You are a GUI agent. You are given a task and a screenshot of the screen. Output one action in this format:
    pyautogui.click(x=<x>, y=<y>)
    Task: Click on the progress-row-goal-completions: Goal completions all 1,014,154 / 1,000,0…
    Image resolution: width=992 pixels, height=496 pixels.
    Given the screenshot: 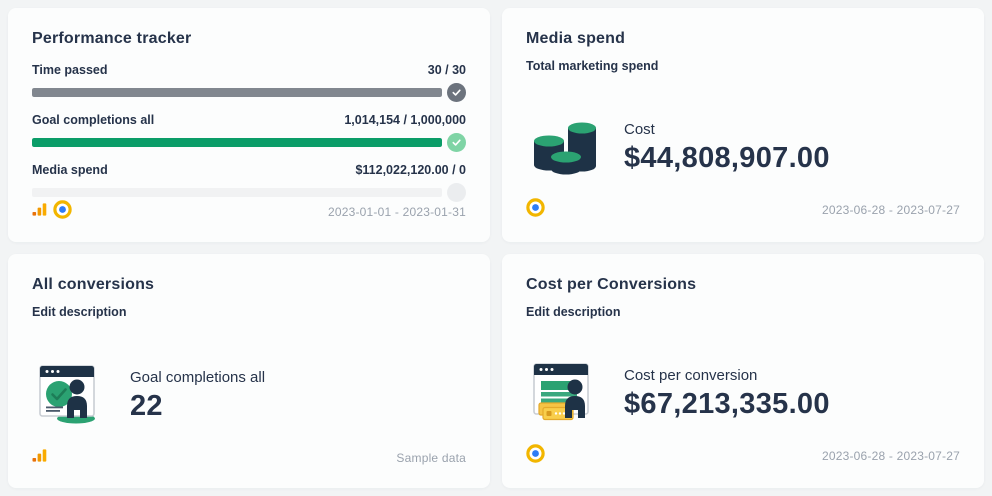 What is the action you would take?
    pyautogui.click(x=249, y=132)
    